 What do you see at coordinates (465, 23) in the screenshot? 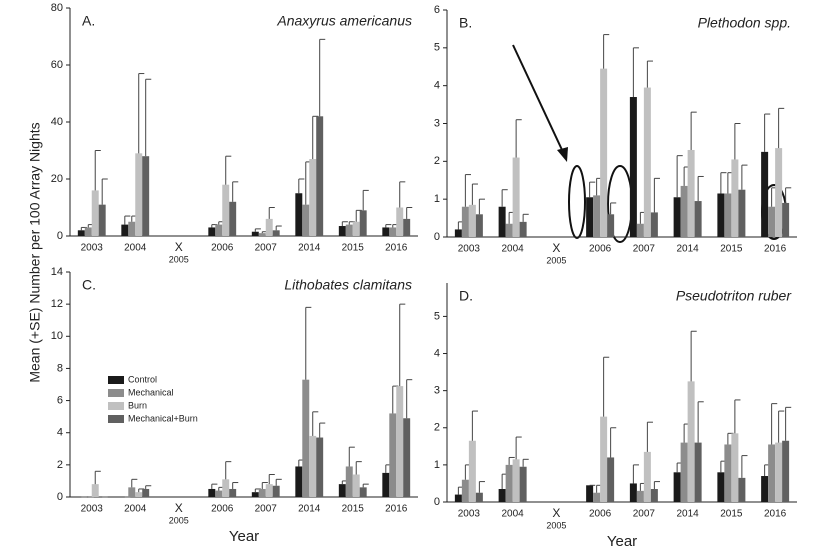
I see `panel-letter: B.` at bounding box center [465, 23].